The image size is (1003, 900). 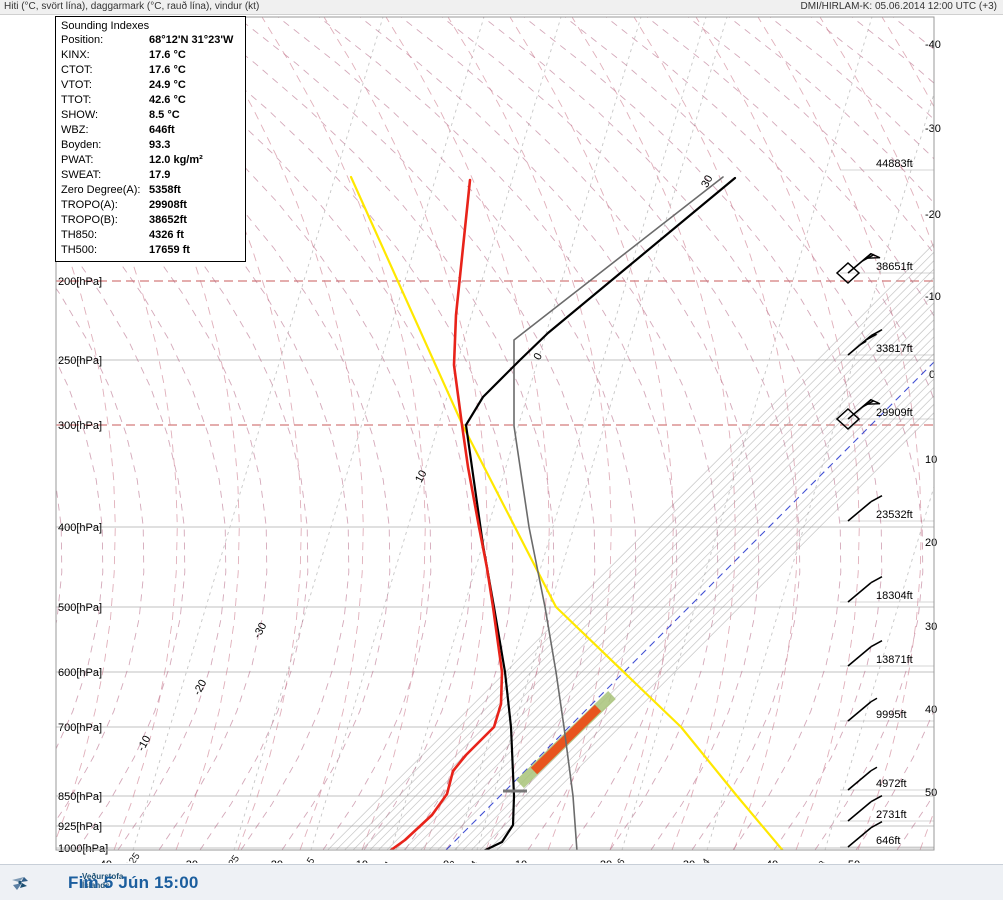 What do you see at coordinates (308, 859) in the screenshot?
I see `mixing-ratio-tick: 0.5` at bounding box center [308, 859].